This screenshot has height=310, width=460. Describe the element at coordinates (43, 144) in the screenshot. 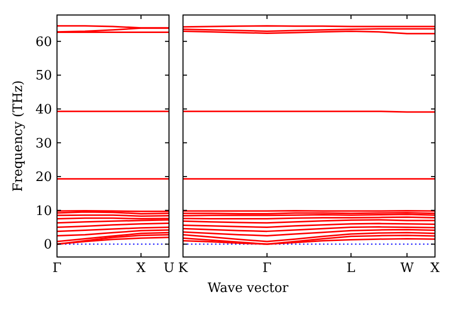

I see `y-tick-label: 30` at that location.